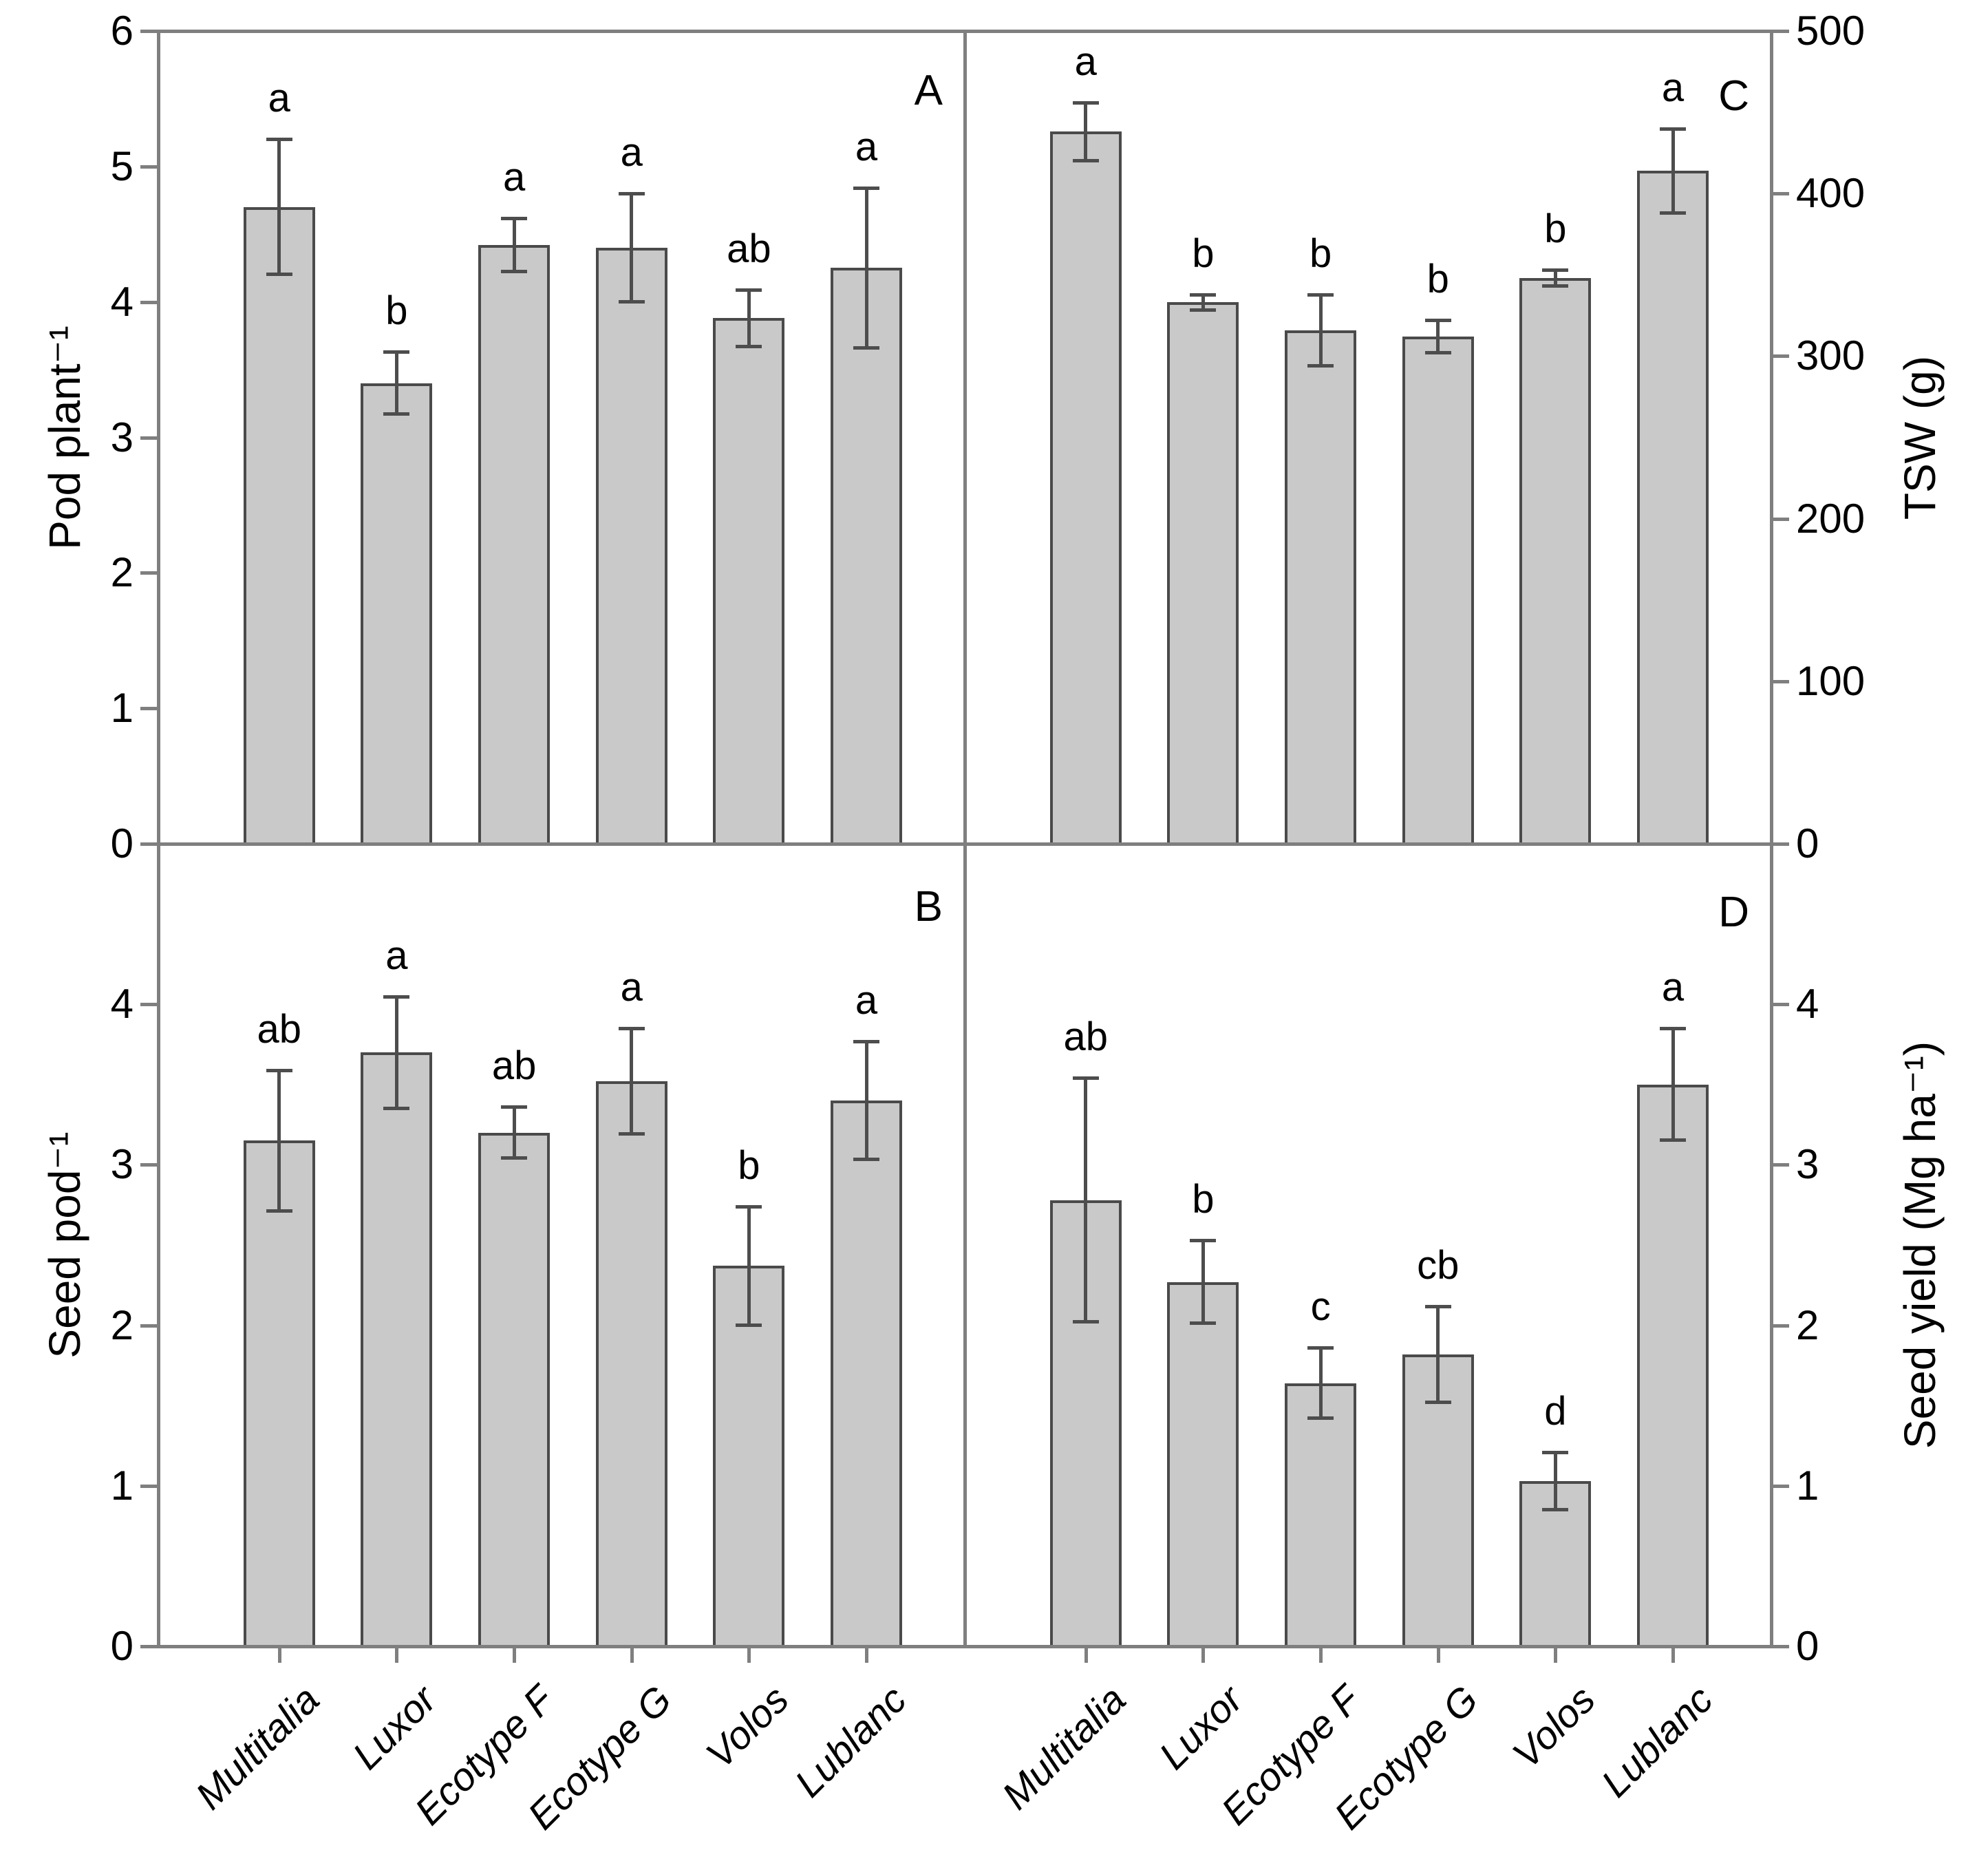  What do you see at coordinates (1831, 680) in the screenshot?
I see `y-tick-label: 100` at bounding box center [1831, 680].